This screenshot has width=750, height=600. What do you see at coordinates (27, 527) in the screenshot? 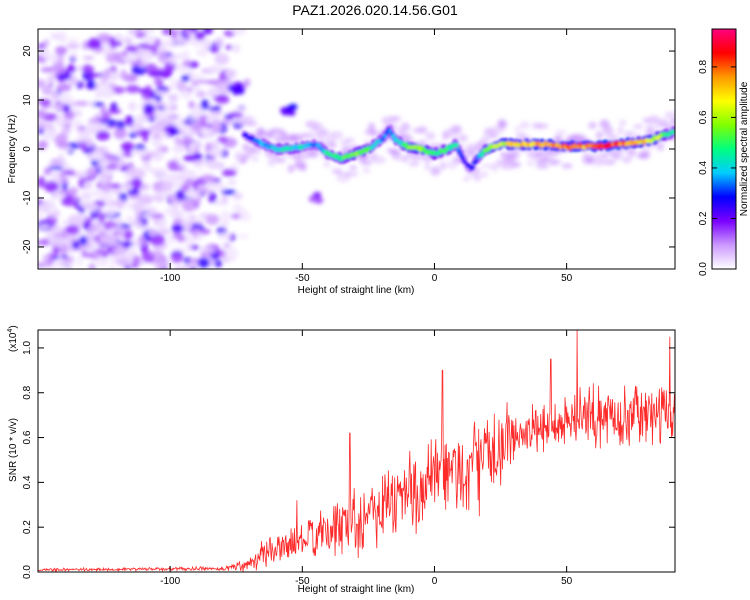
I see `y-tick-label: 0.2` at bounding box center [27, 527].